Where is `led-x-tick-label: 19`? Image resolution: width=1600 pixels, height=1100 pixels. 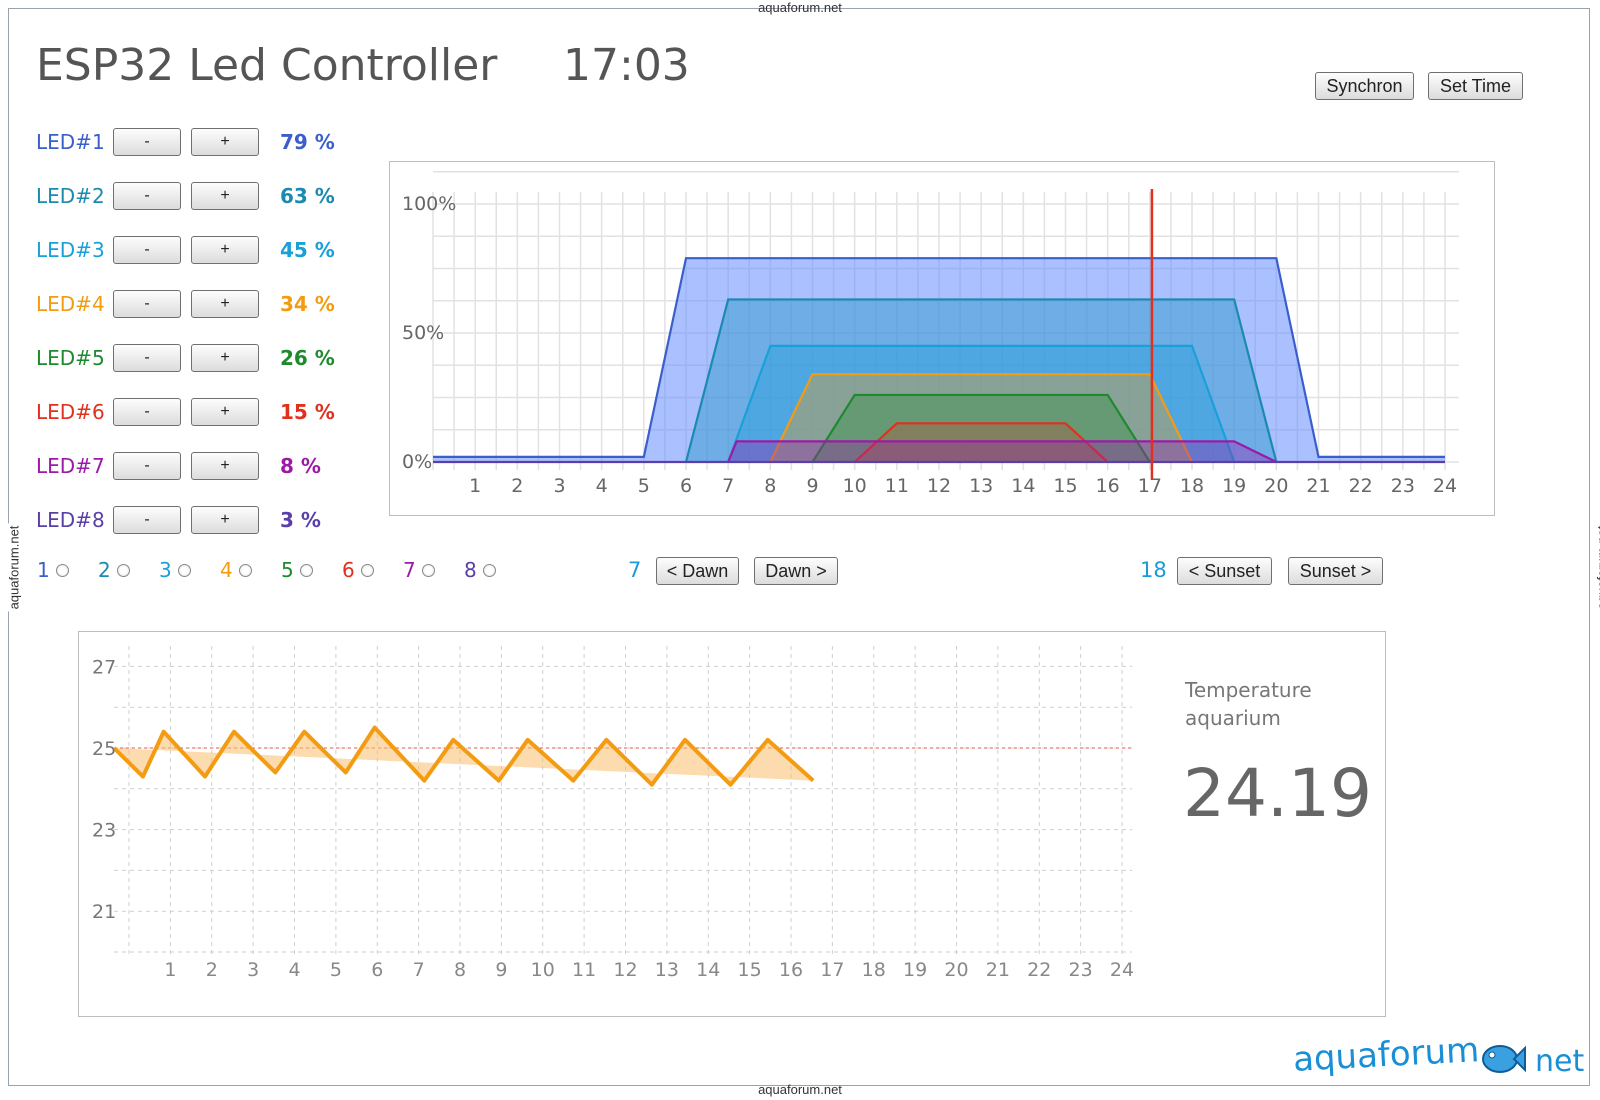 led-x-tick-label: 19 is located at coordinates (1234, 486).